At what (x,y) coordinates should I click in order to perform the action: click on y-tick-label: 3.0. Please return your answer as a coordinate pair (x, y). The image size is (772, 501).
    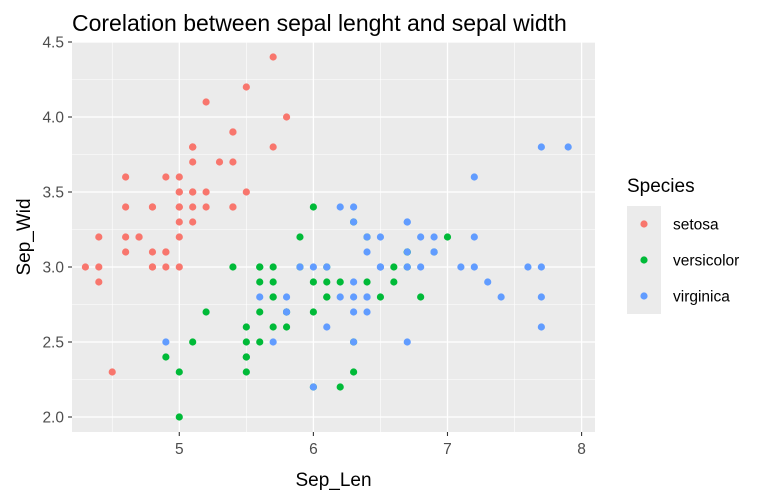
    Looking at the image, I should click on (53, 268).